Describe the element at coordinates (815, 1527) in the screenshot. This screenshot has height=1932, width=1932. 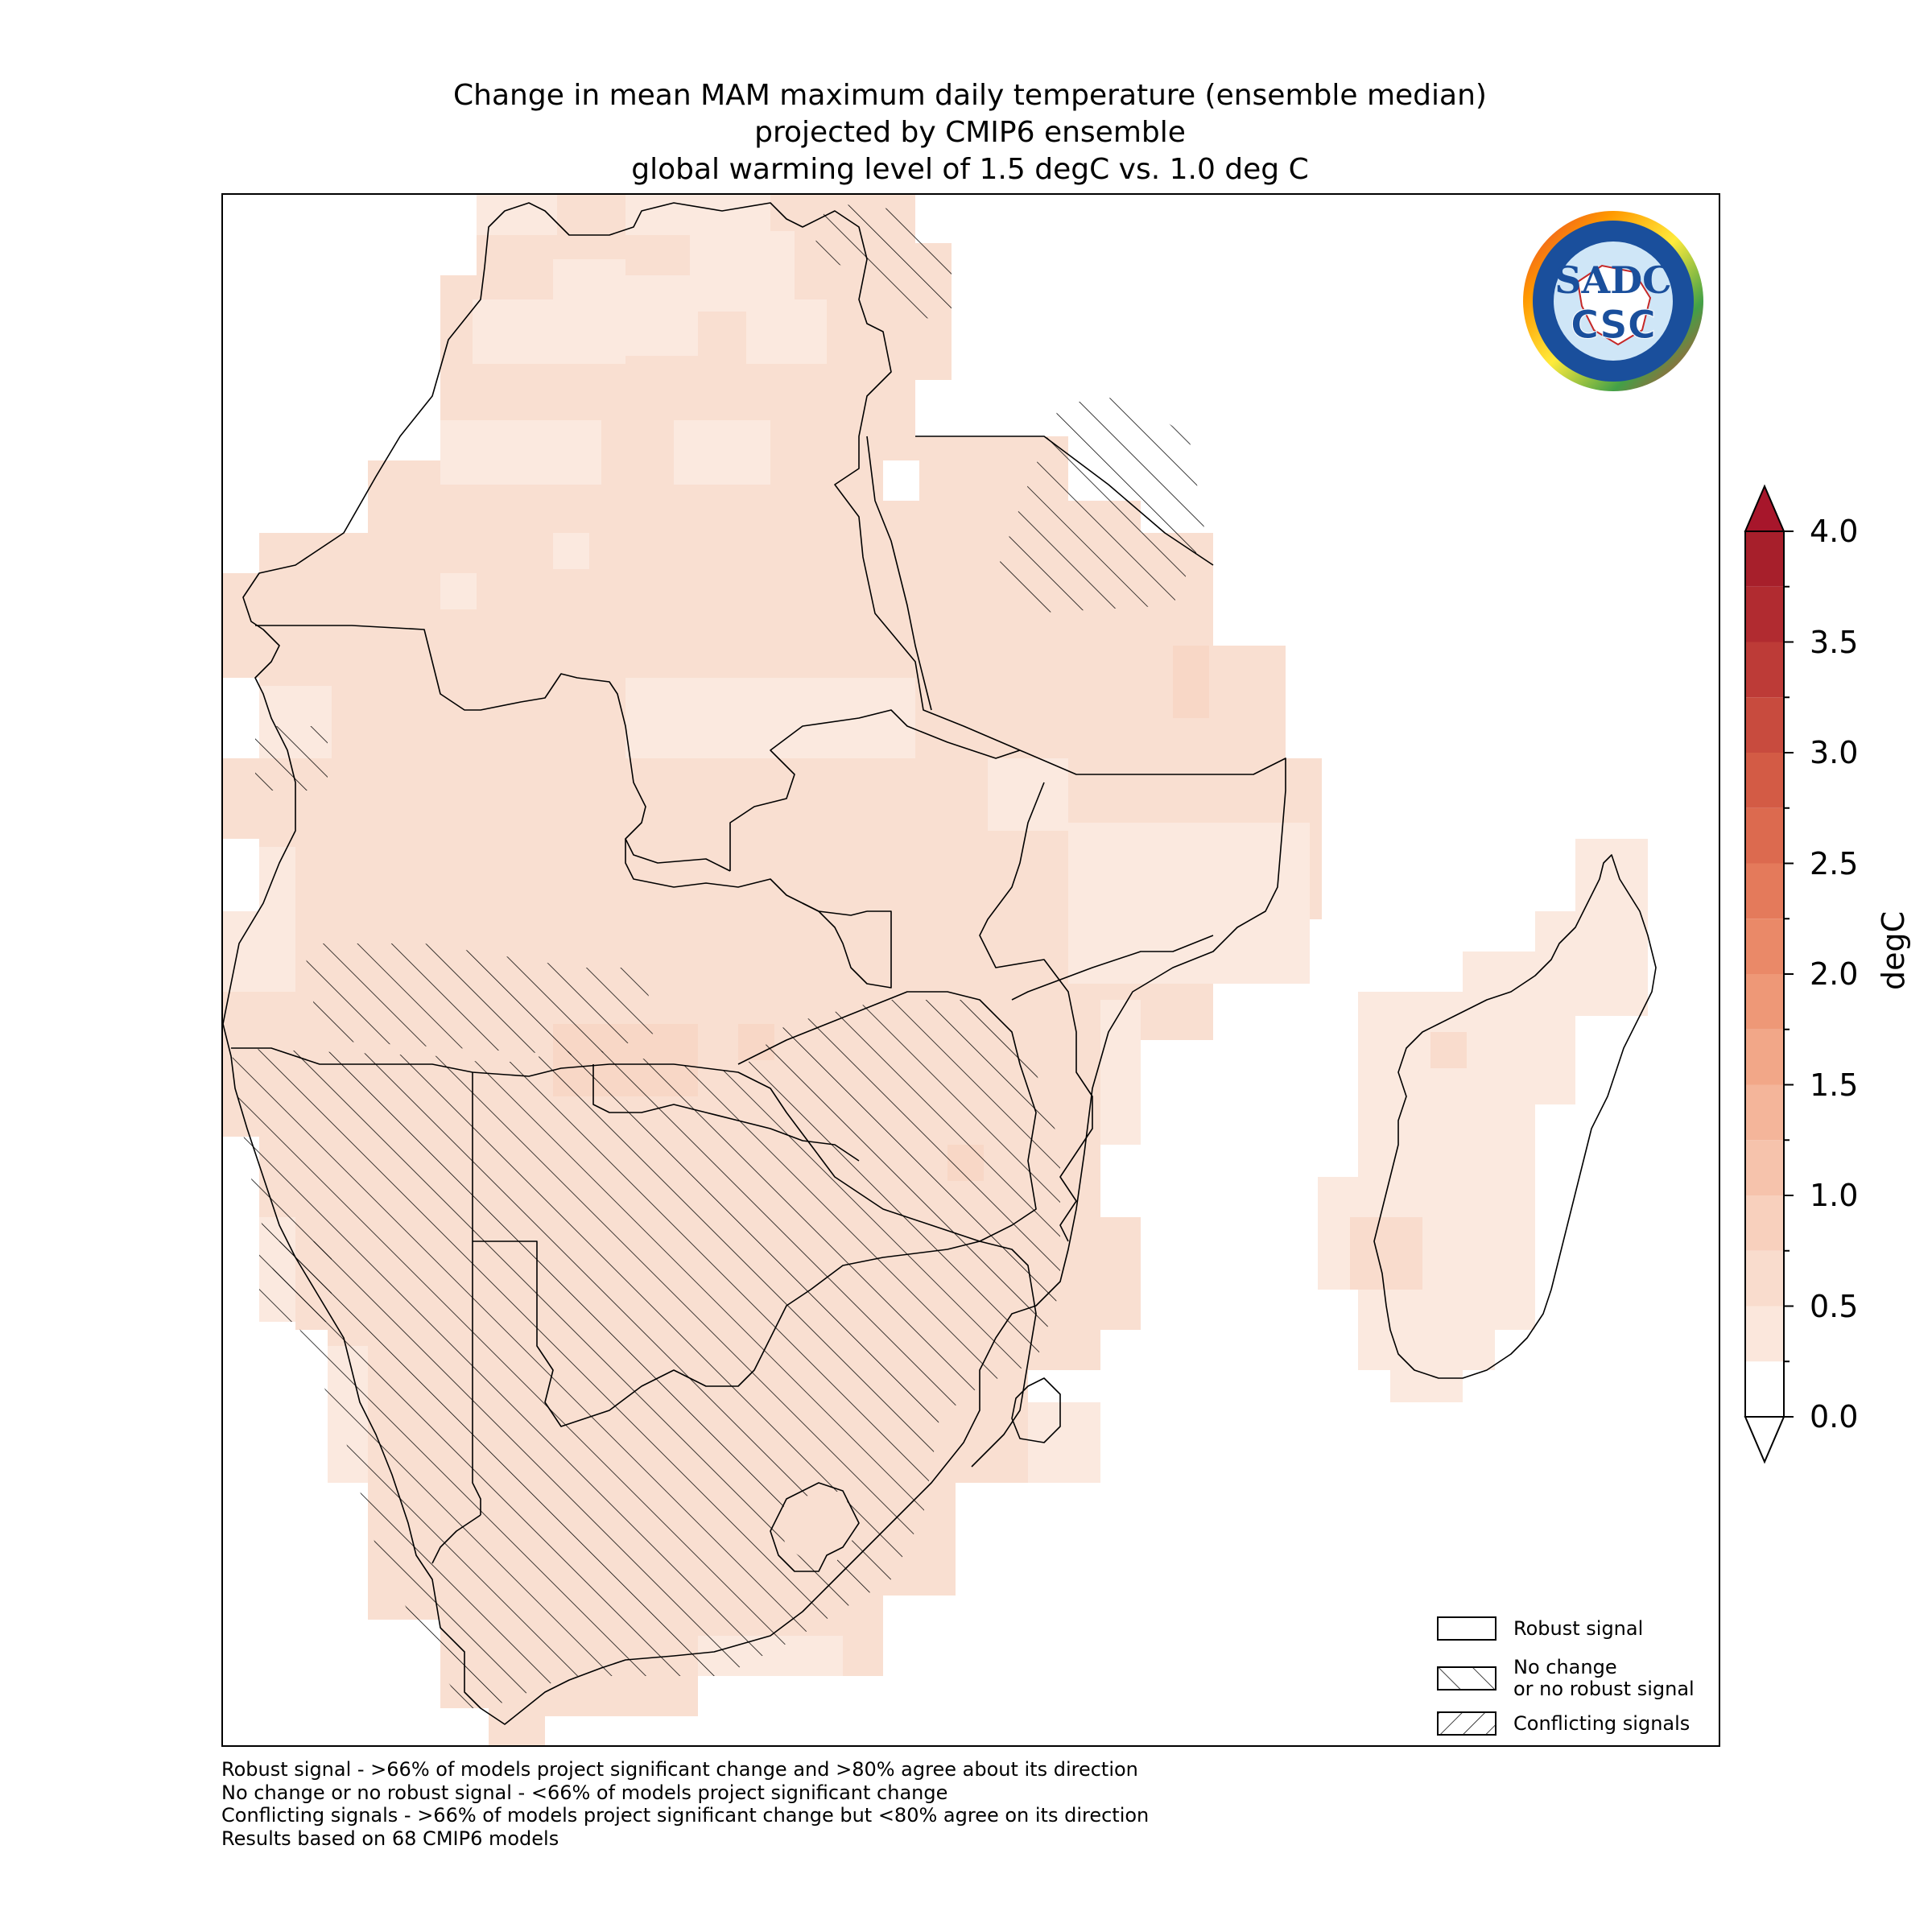
I see `border-lesotho` at that location.